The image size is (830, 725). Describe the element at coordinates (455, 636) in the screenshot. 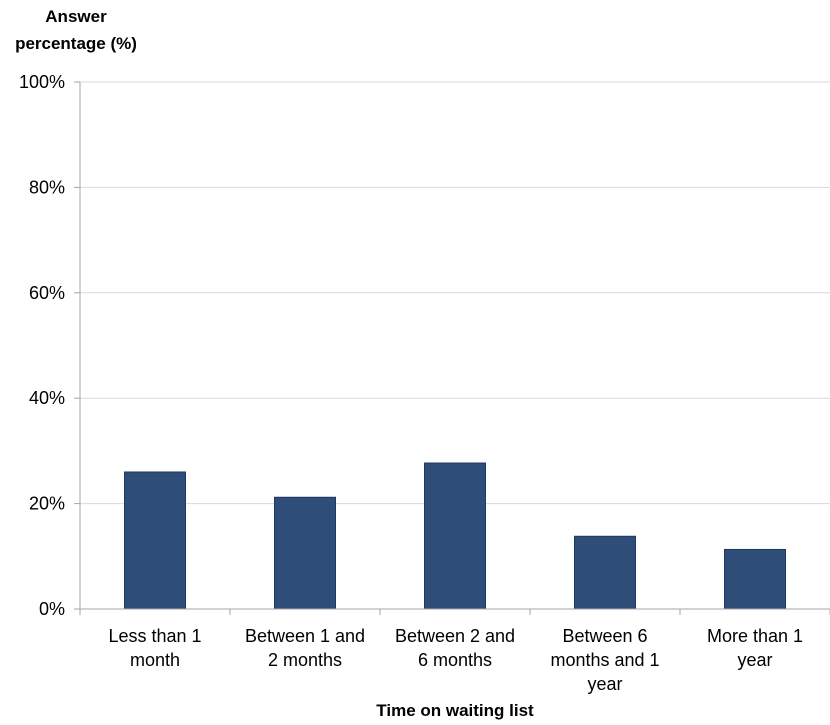

I see `x-tick-label-line: Between 2 and` at that location.